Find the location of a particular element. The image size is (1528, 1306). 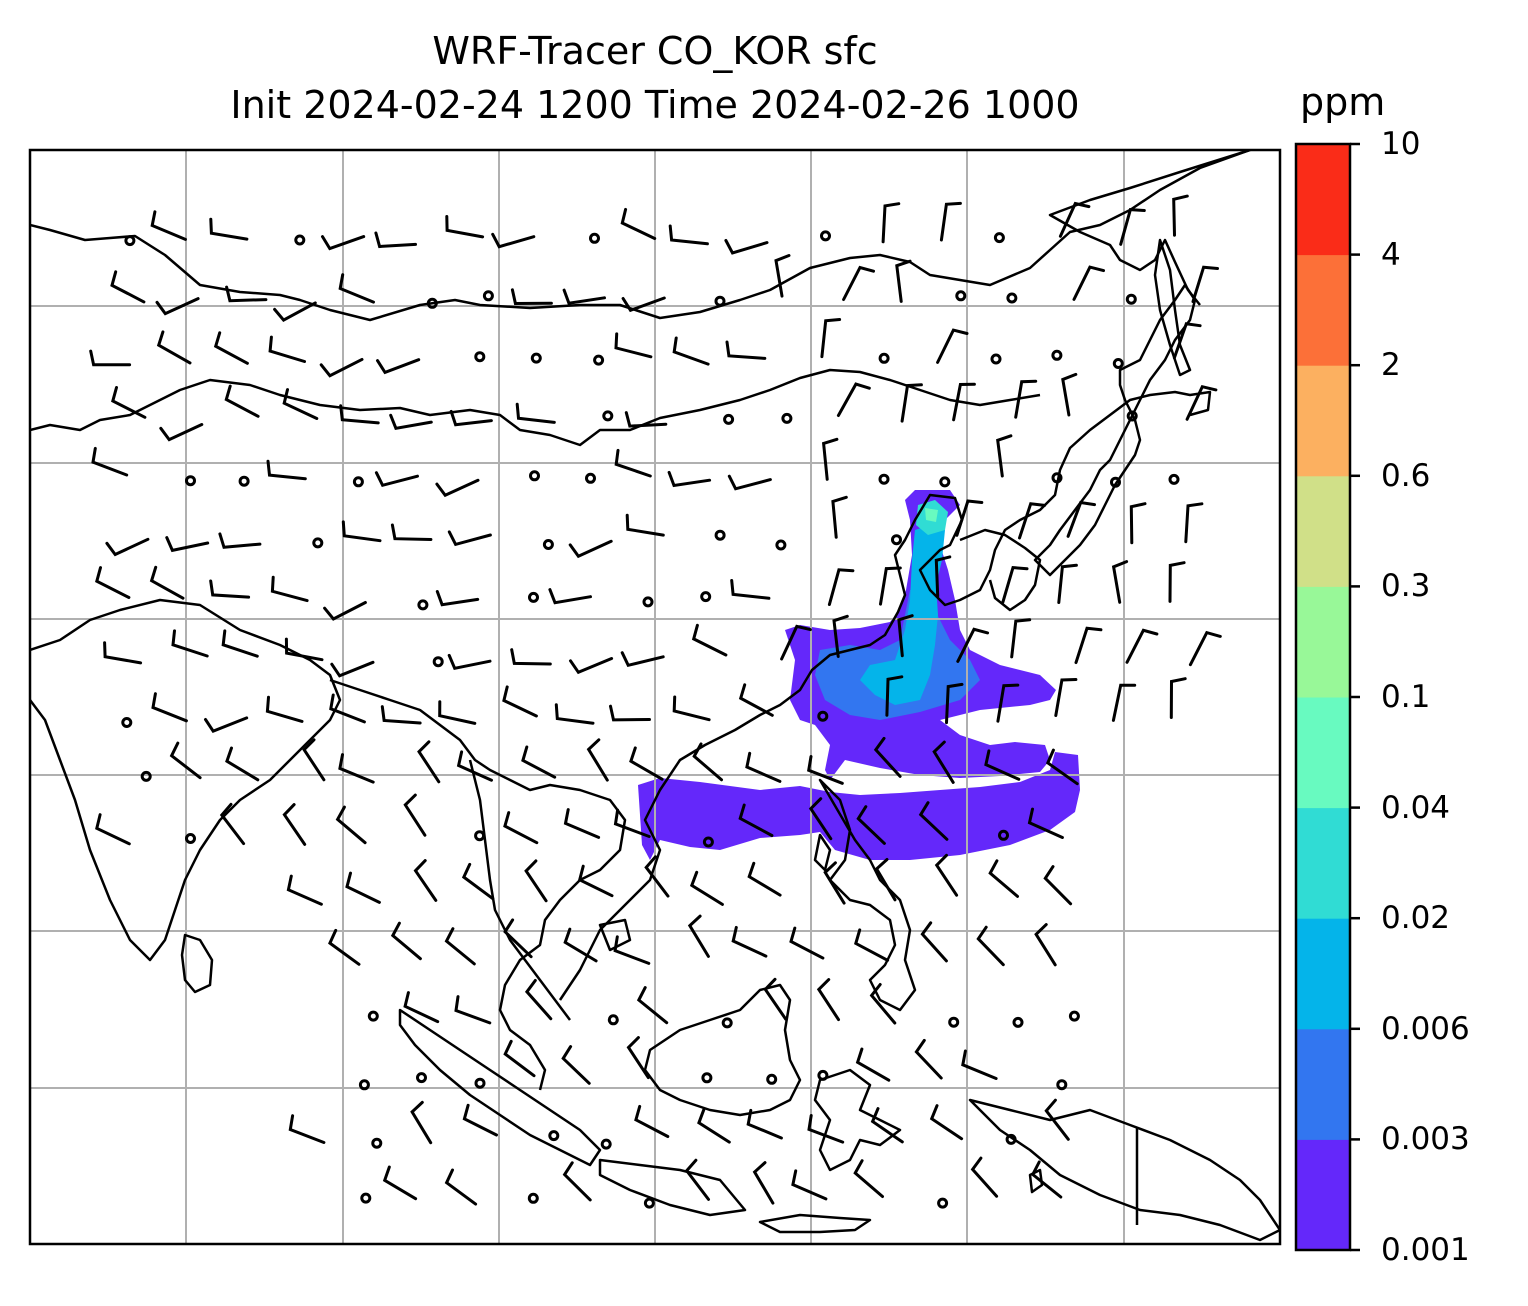

map-title: WRF-Tracer CO_KOR sfc is located at coordinates (655, 51).